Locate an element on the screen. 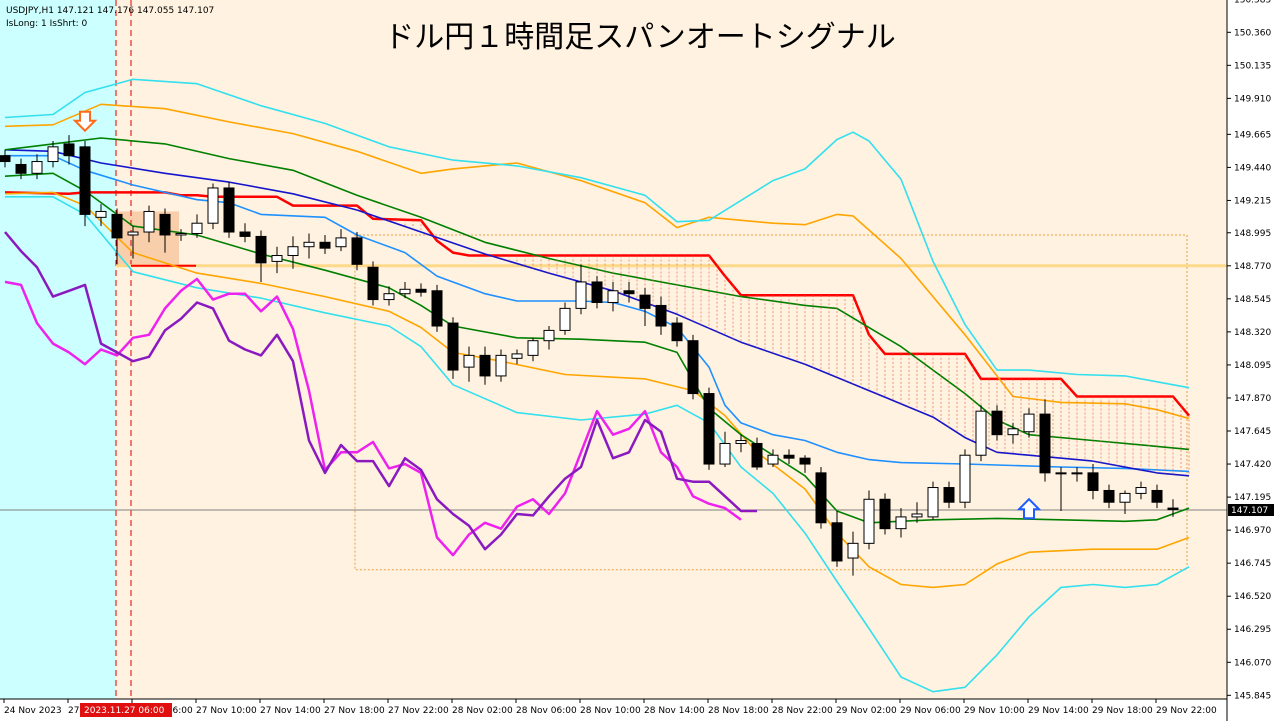 The width and height of the screenshot is (1275, 721). y-tick-label: 147.195 is located at coordinates (1252, 498).